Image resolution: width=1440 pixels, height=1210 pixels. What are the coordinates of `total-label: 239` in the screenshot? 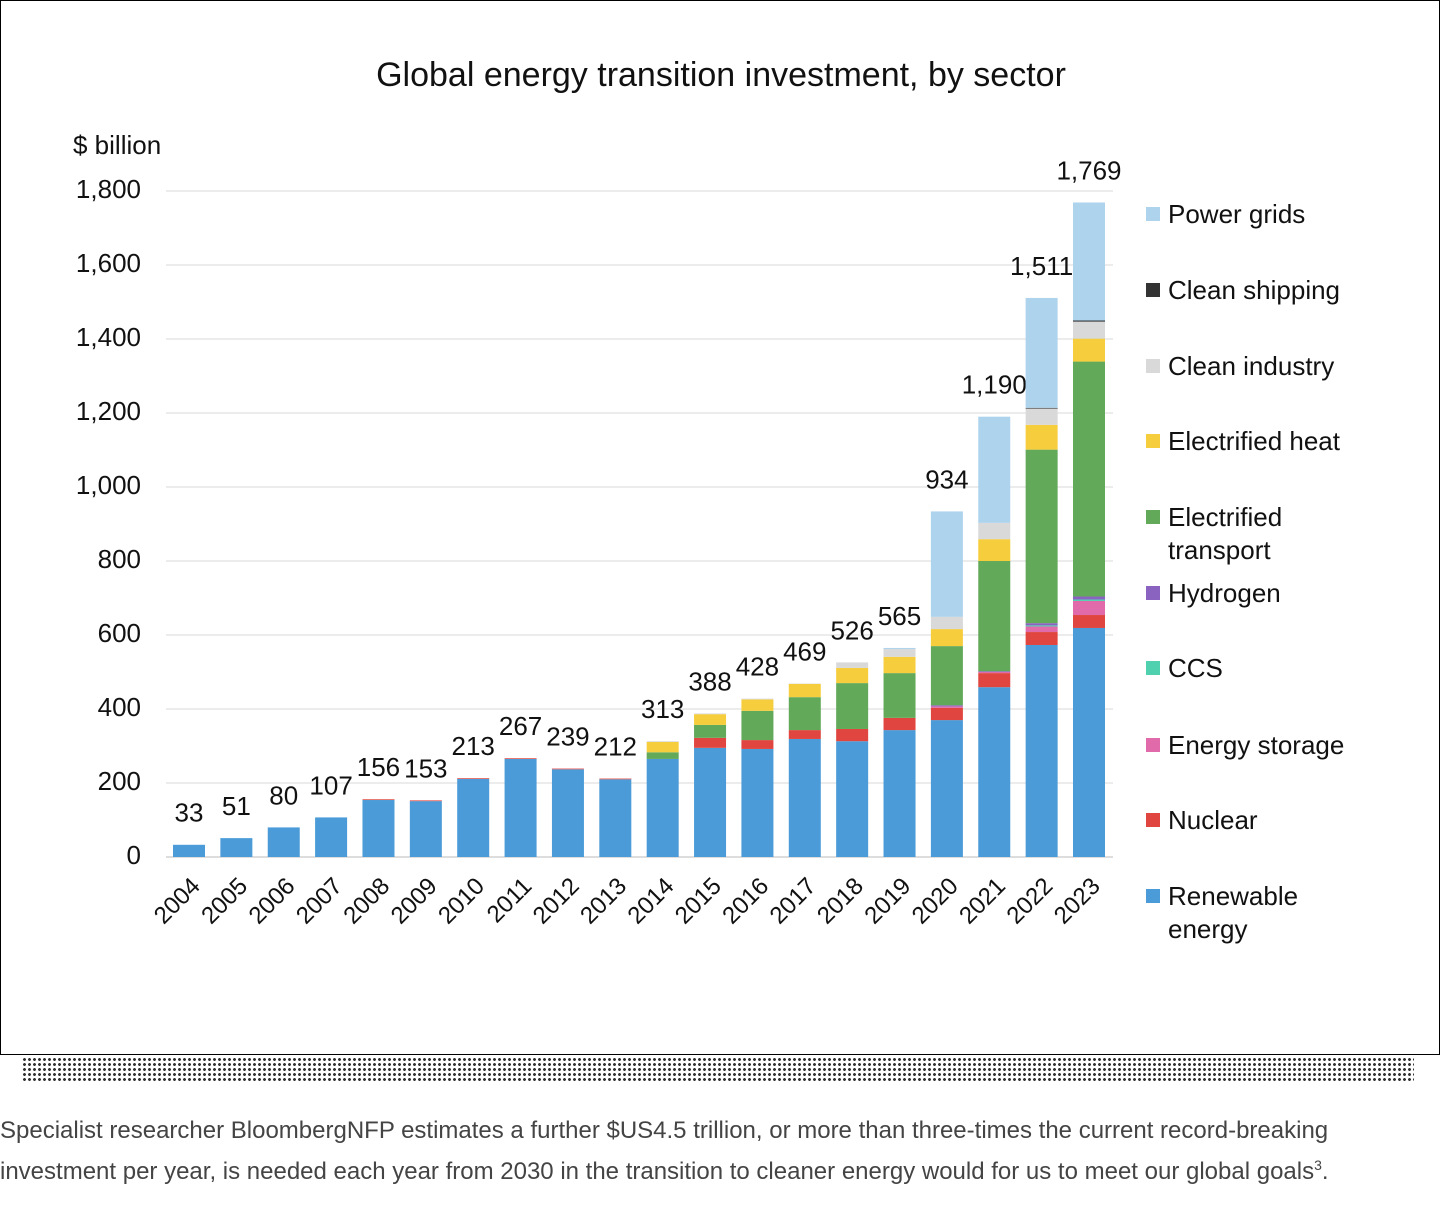 It's located at (567, 736).